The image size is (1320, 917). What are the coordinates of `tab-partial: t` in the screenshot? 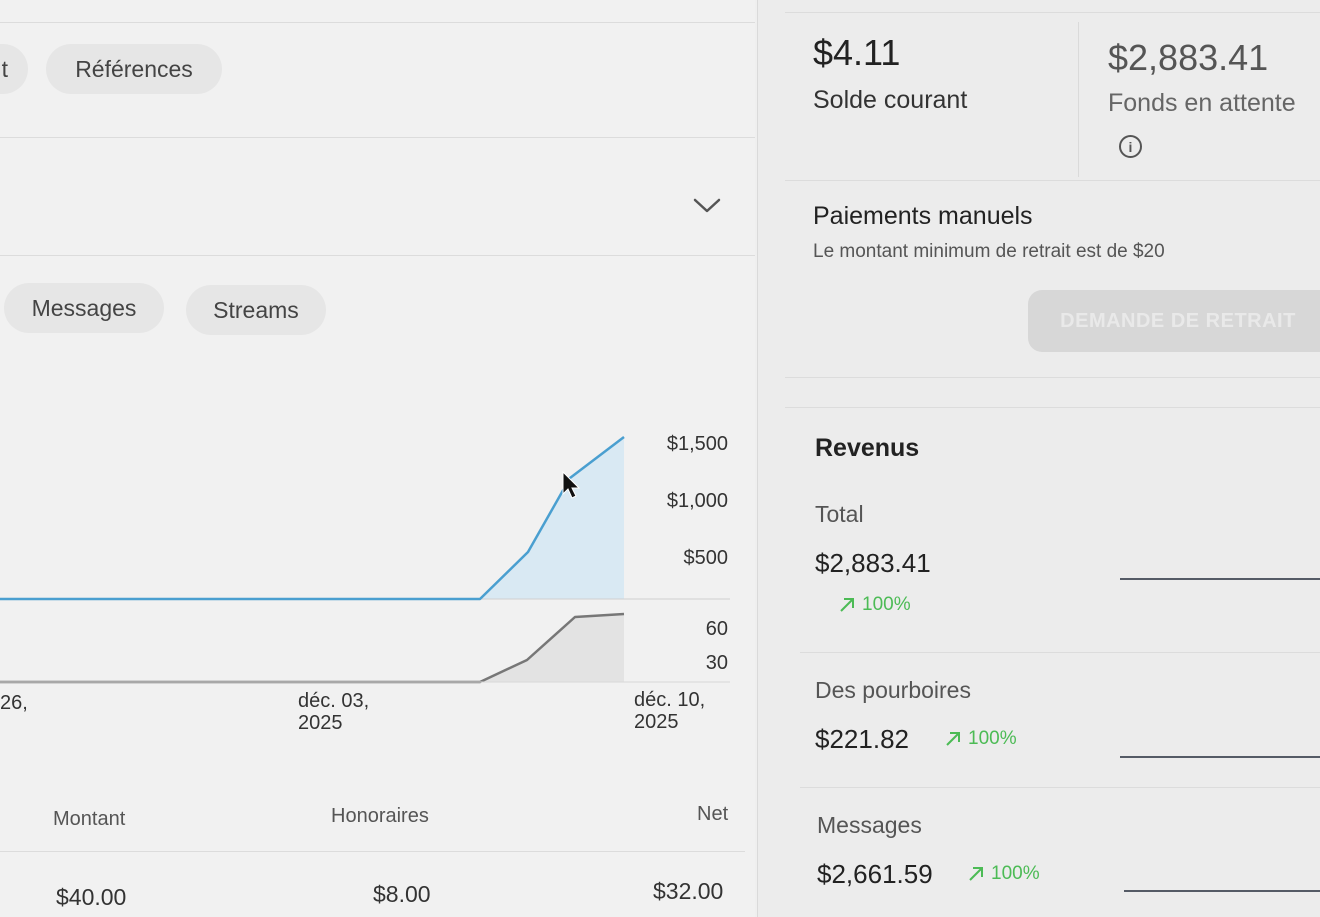 It's located at (14, 69).